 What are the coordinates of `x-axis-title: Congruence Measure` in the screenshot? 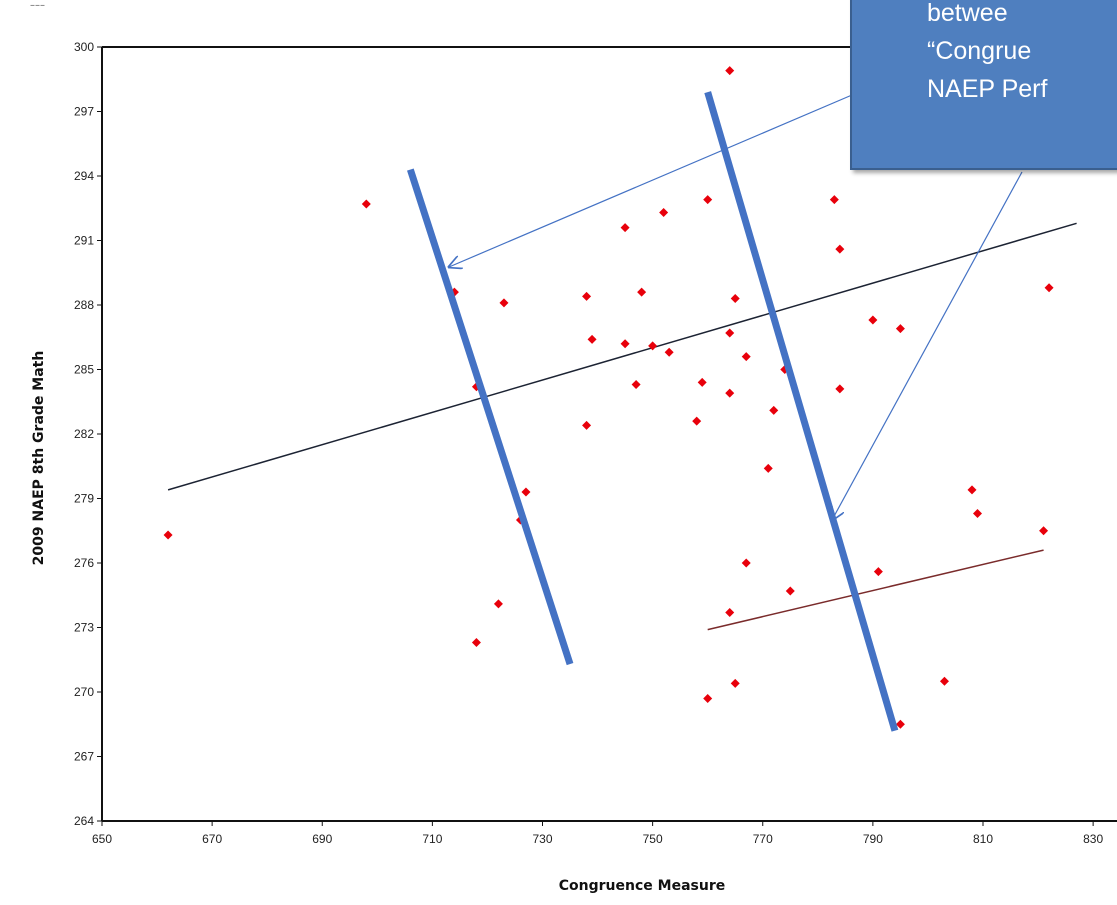 It's located at (642, 886).